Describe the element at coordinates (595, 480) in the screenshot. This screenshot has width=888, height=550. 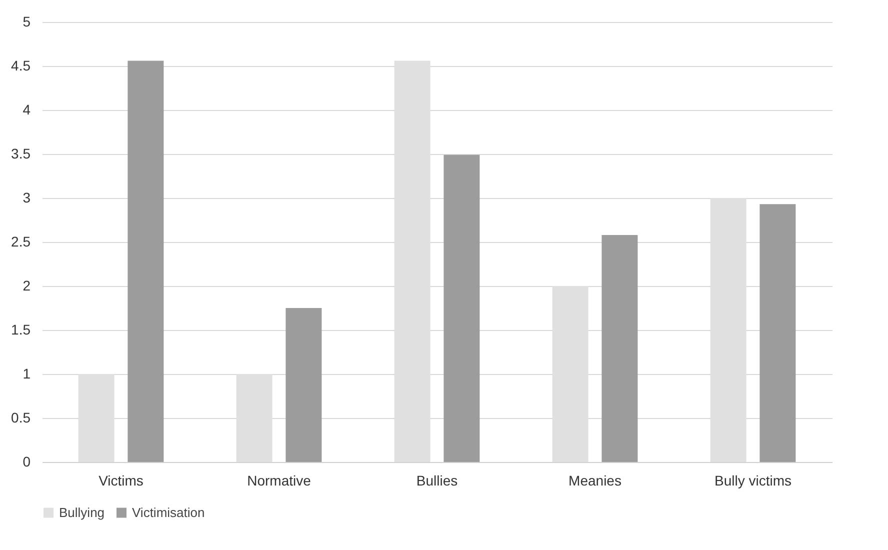
I see `x-tick-label: Meanies` at that location.